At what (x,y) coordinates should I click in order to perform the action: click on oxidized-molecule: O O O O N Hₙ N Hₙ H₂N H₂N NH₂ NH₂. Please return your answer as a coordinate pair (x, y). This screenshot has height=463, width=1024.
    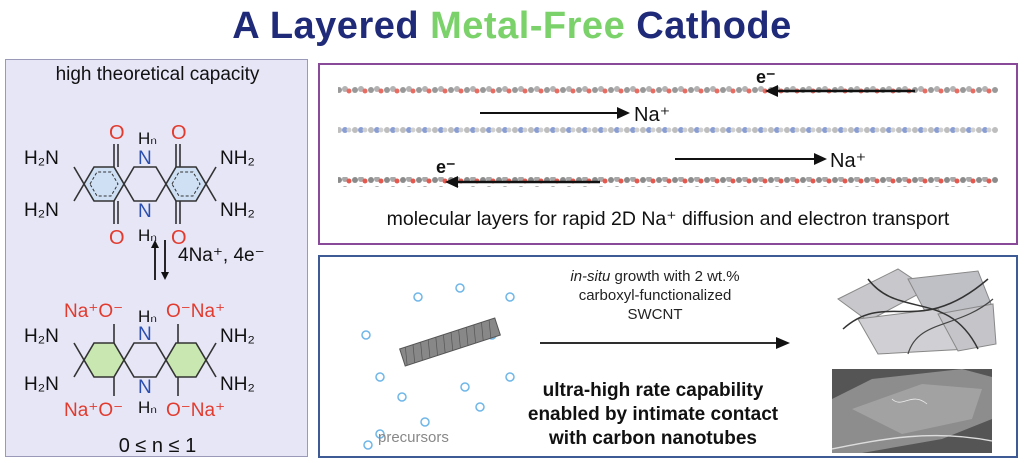
    Looking at the image, I should click on (139, 185).